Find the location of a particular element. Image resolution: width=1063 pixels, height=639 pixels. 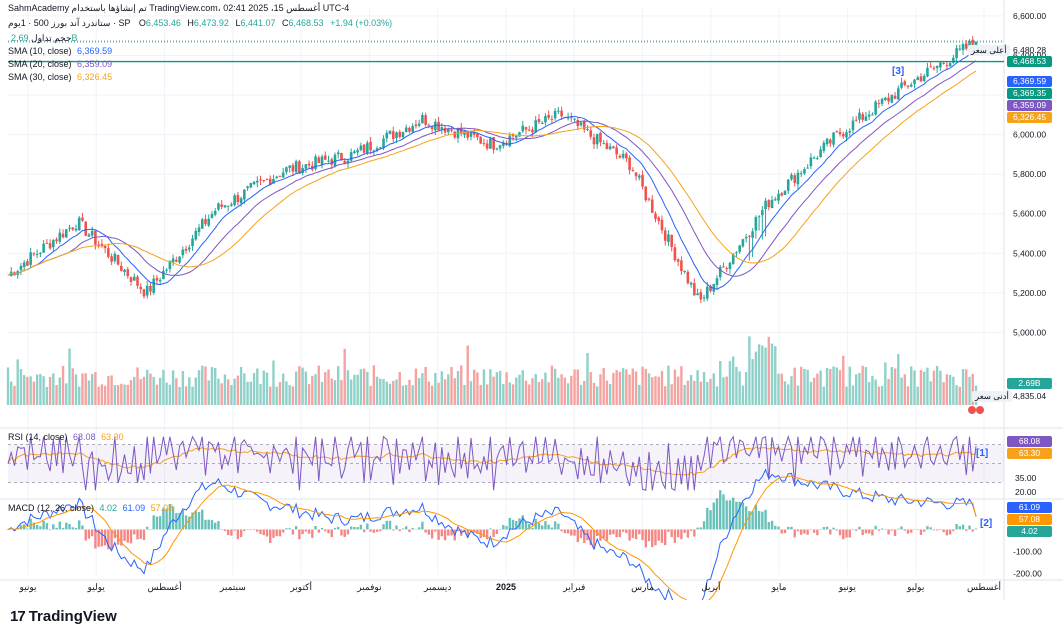

volume-legend-value: 2.69B is located at coordinates (44, 38).